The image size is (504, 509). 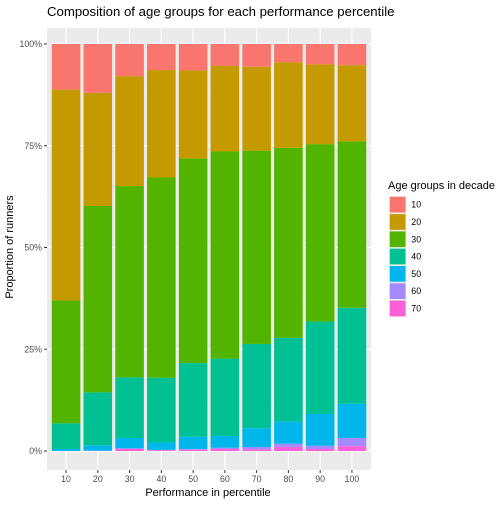 I want to click on y-tick-label: 0%, so click(x=35, y=451).